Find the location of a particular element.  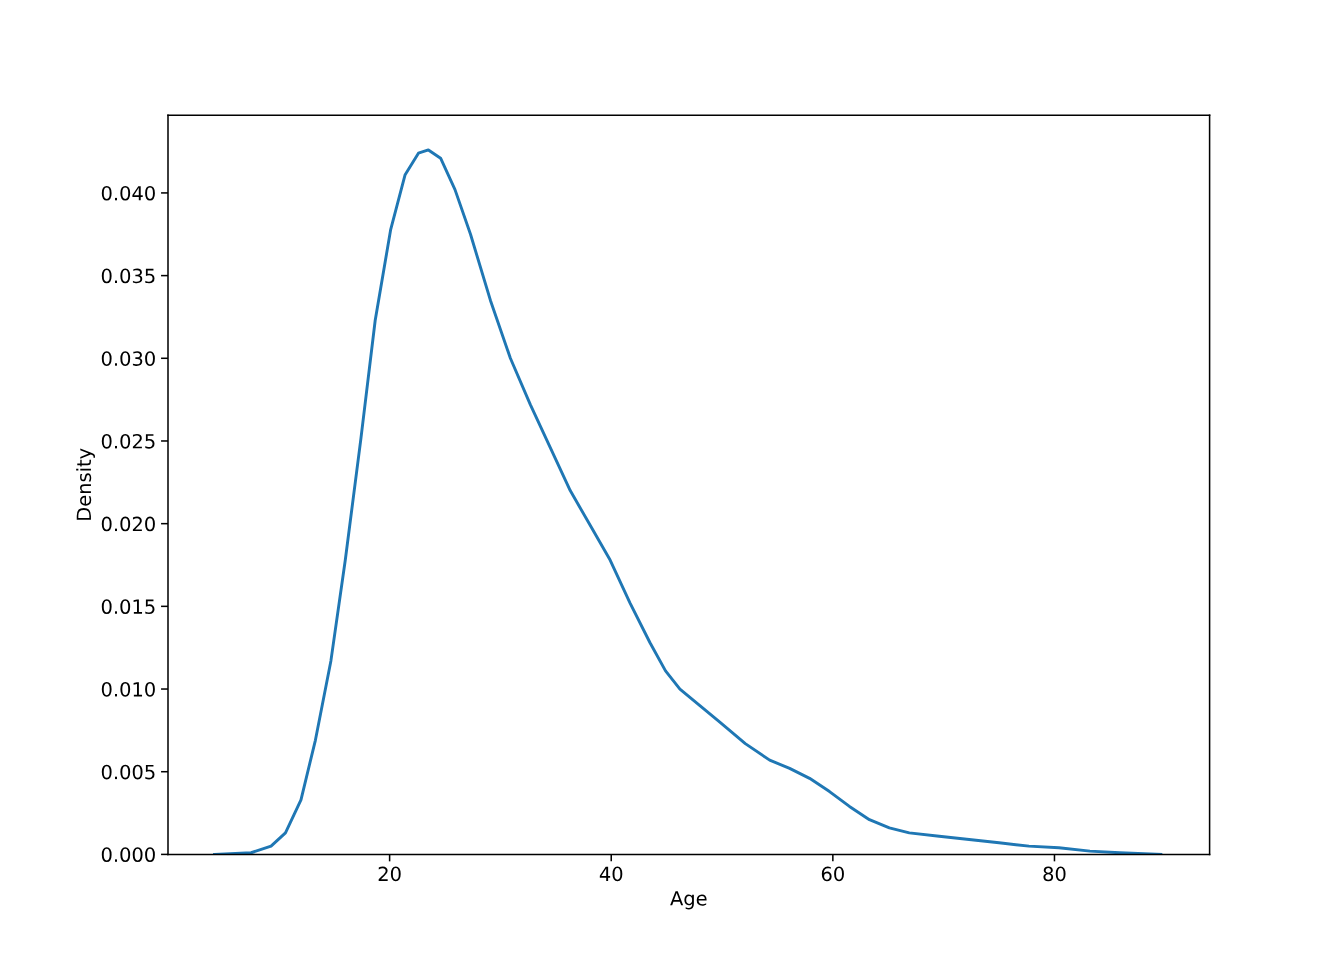

y-tick-label: 0.025 is located at coordinates (128, 441).